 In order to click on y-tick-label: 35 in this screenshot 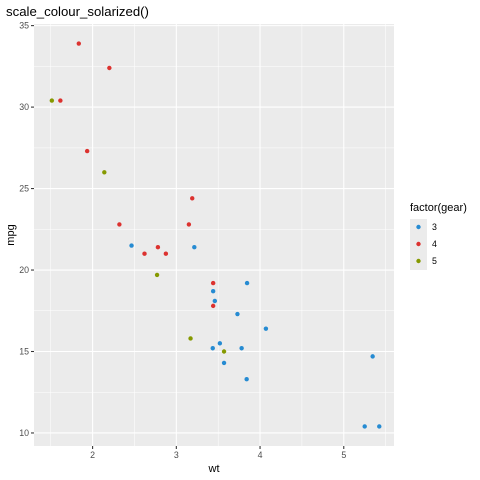, I will do `click(24, 26)`.